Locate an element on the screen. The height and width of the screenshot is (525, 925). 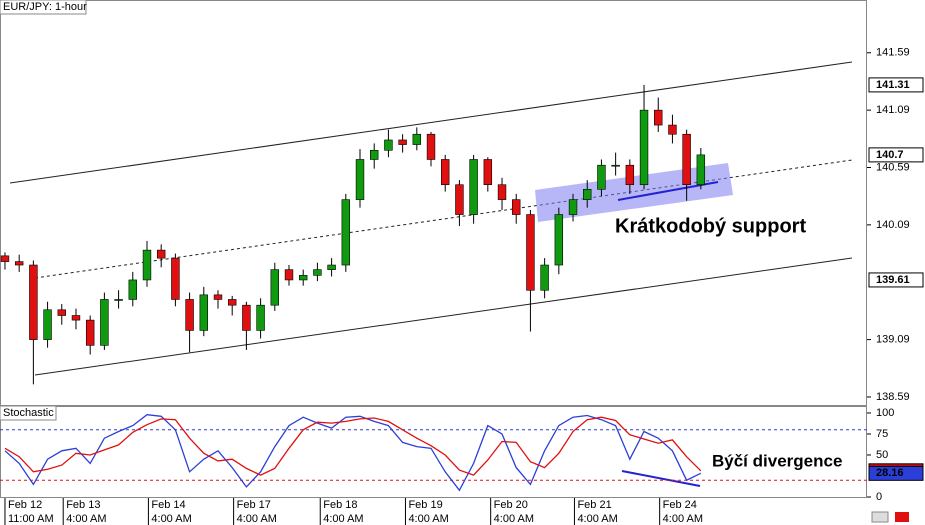
title-box is located at coordinates (43, 7).